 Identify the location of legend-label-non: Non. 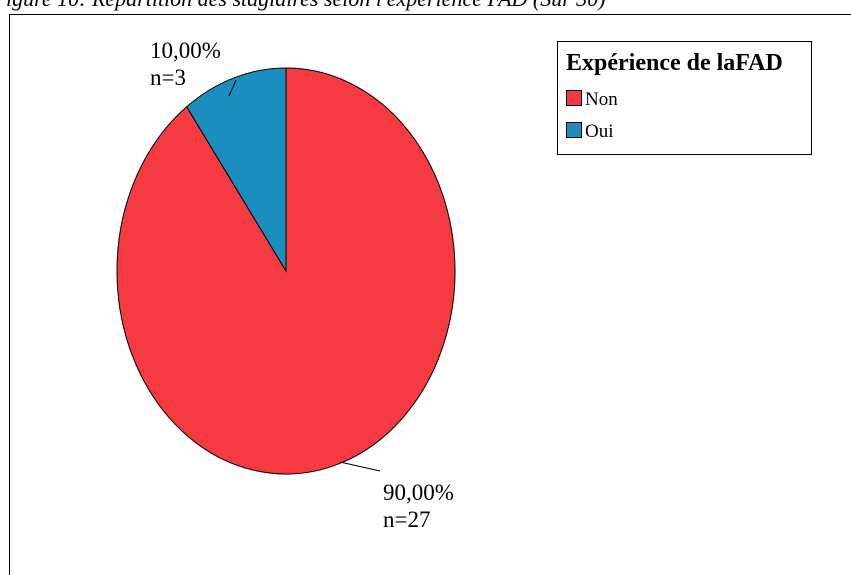
(601, 99).